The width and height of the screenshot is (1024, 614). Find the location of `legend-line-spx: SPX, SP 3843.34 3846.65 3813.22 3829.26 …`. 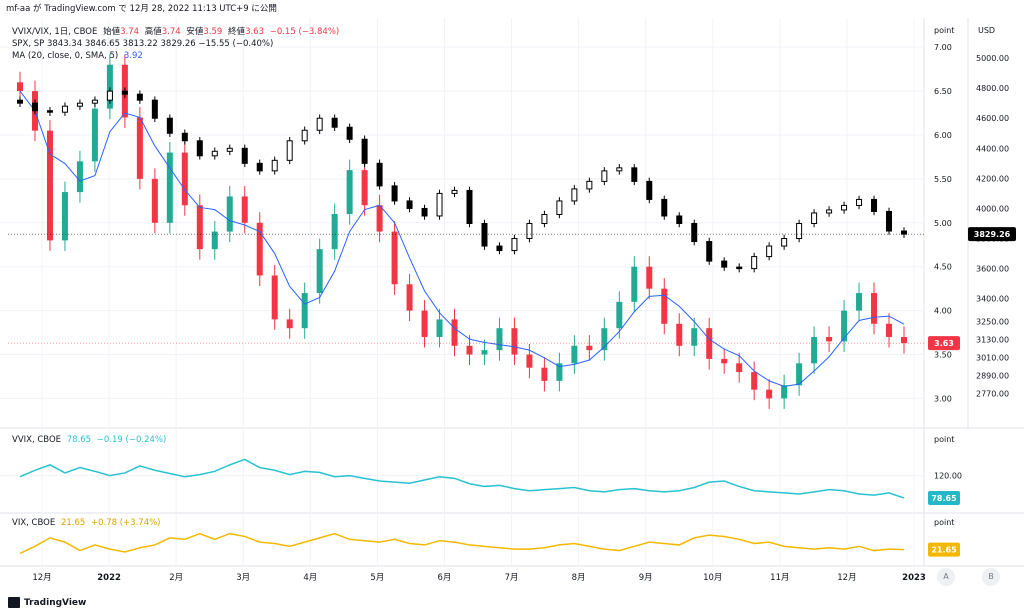

legend-line-spx: SPX, SP 3843.34 3846.65 3813.22 3829.26 … is located at coordinates (143, 44).